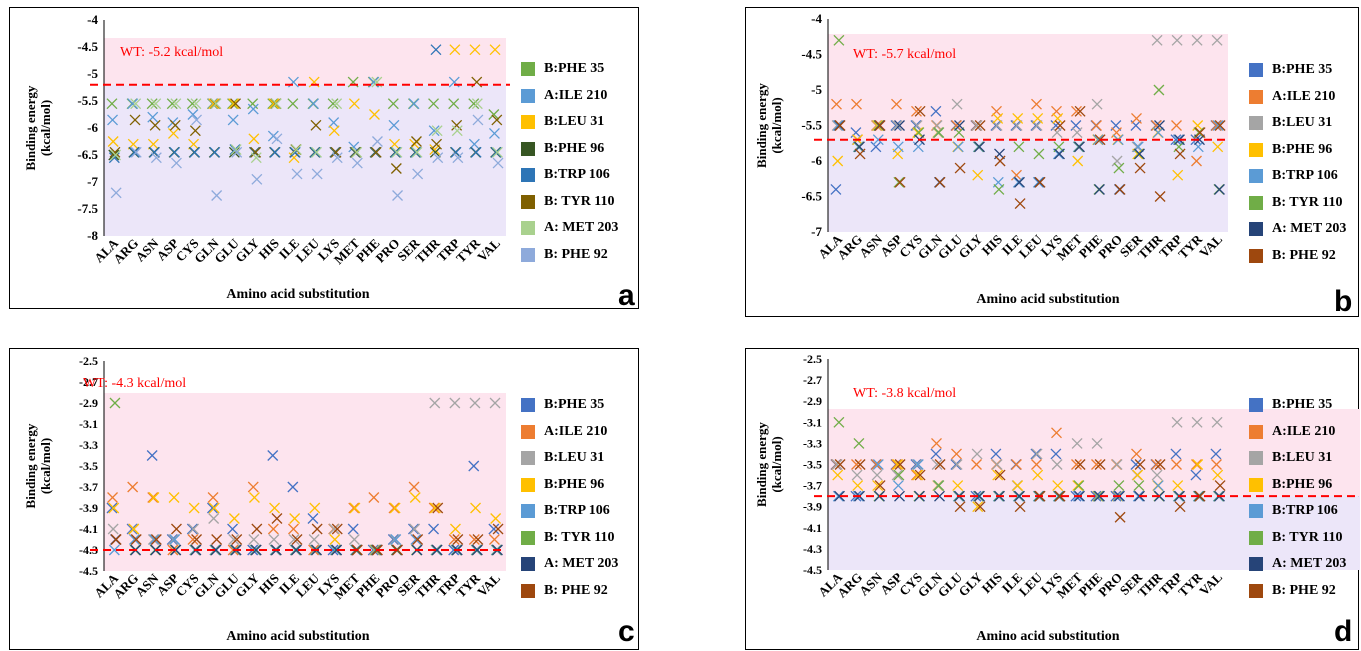  Describe the element at coordinates (811, 196) in the screenshot. I see `y-tick-label: -6.5` at that location.